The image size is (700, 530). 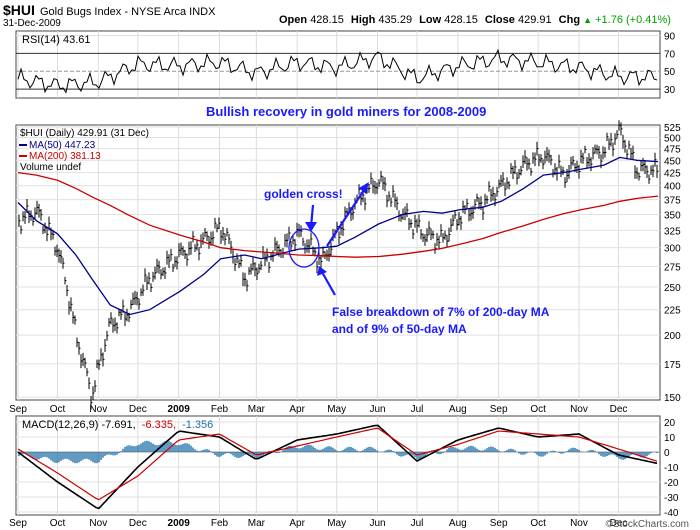 What do you see at coordinates (672, 336) in the screenshot?
I see `price-tick-label: 200` at bounding box center [672, 336].